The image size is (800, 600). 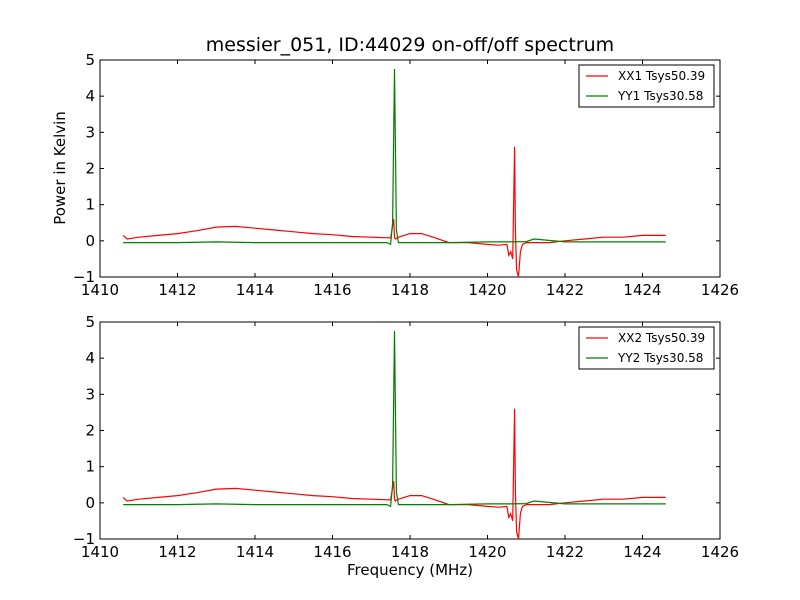 I want to click on legend-label: YY1 Tsys30.58, so click(x=660, y=96).